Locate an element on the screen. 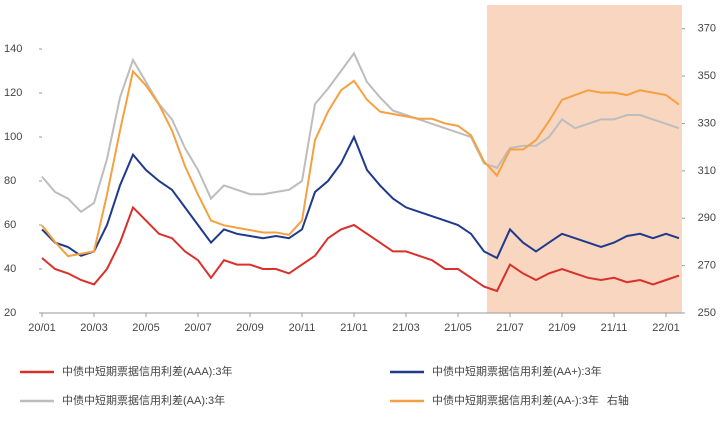 This screenshot has width=720, height=422. legend-label: 中债中短期票据信用利差(AA):3年 is located at coordinates (143, 400).